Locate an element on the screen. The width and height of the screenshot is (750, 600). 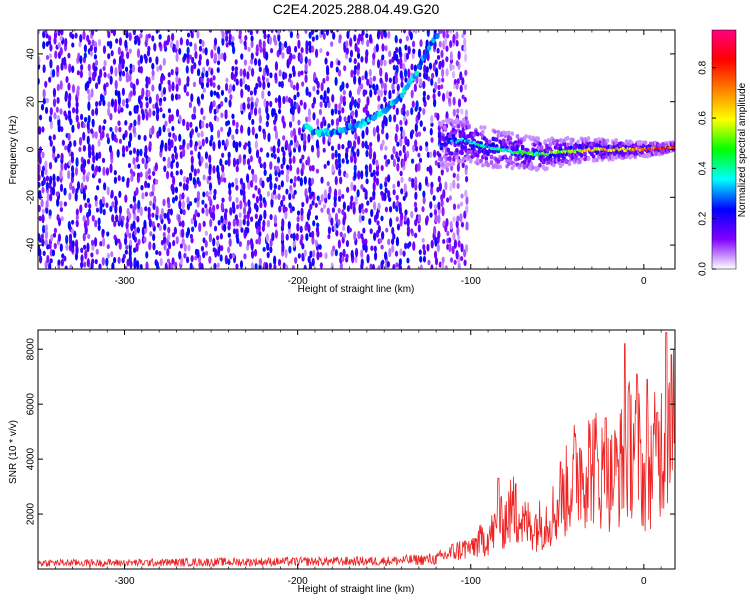
snr-y-tick-label: 2000 is located at coordinates (31, 513).